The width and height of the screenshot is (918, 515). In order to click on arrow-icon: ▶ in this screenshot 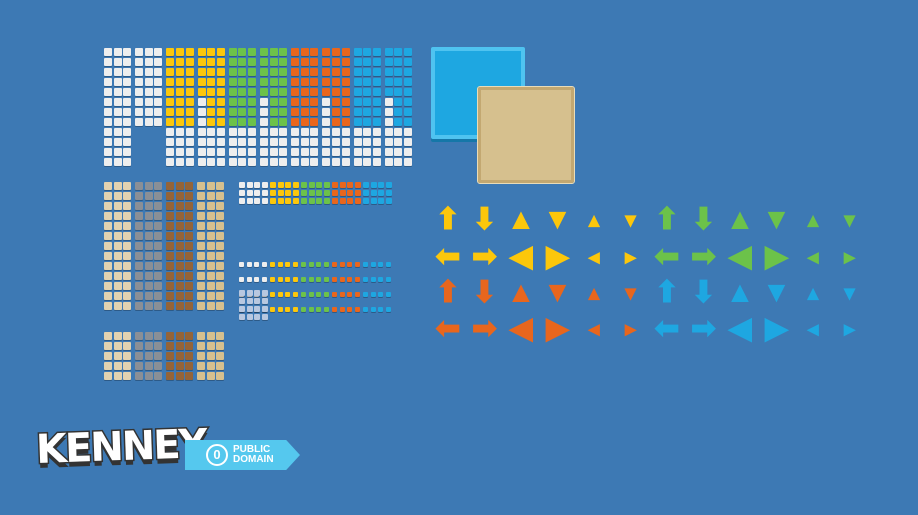, I will do `click(776, 328)`.